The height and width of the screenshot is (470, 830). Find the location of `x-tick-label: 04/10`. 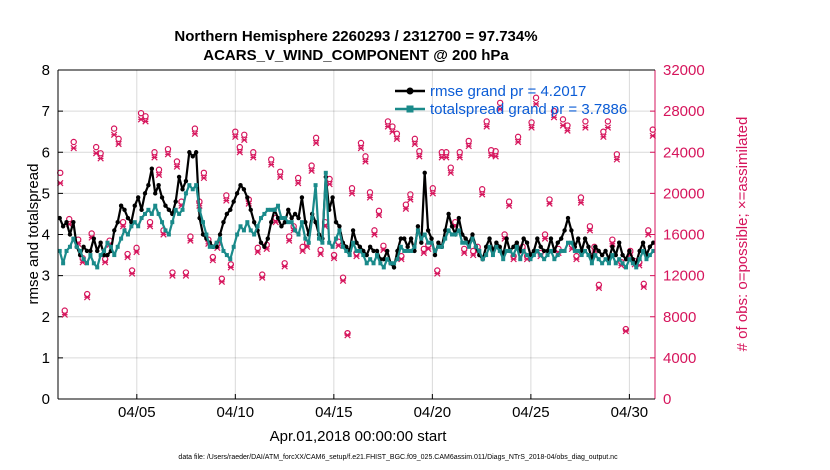

x-tick-label: 04/10 is located at coordinates (236, 412).